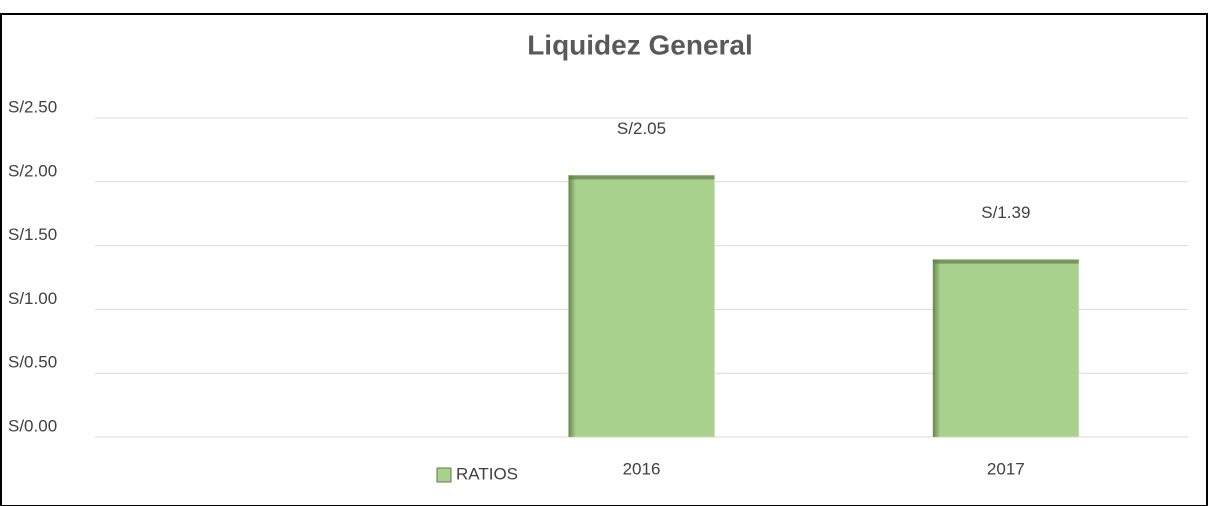 The width and height of the screenshot is (1208, 506). I want to click on legend-swatch, so click(444, 475).